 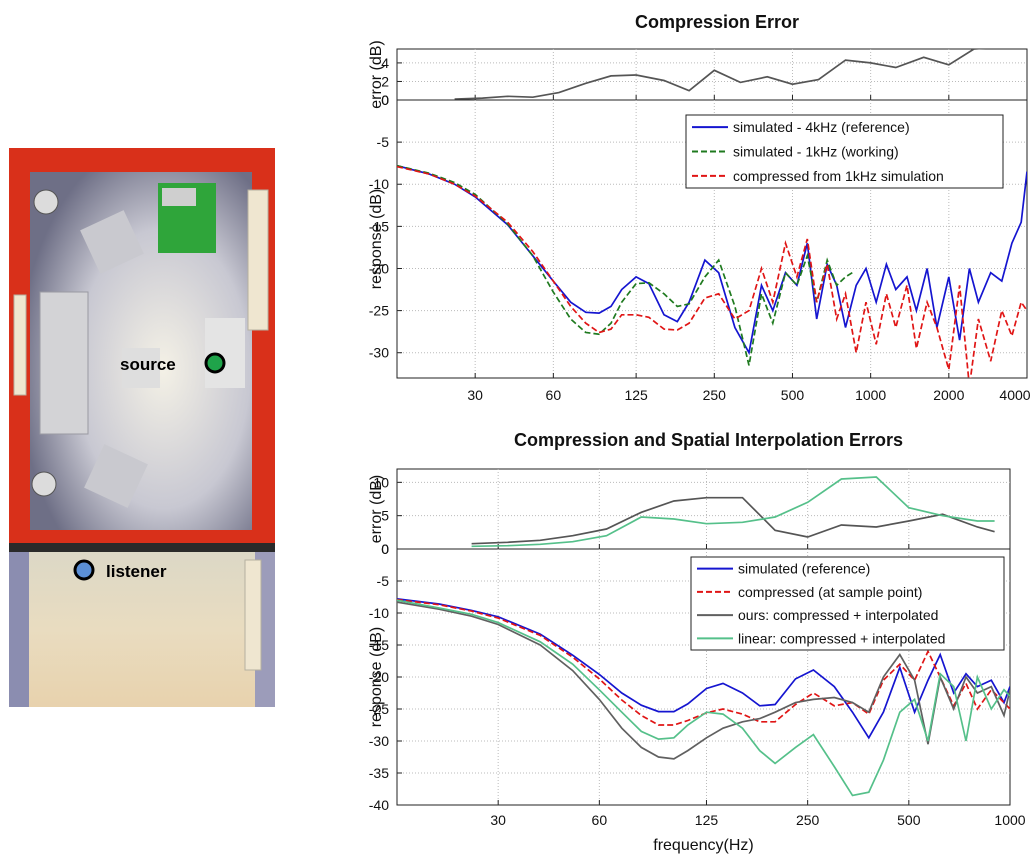 I want to click on legend-label: simulated - 1kHz (working), so click(x=816, y=152).